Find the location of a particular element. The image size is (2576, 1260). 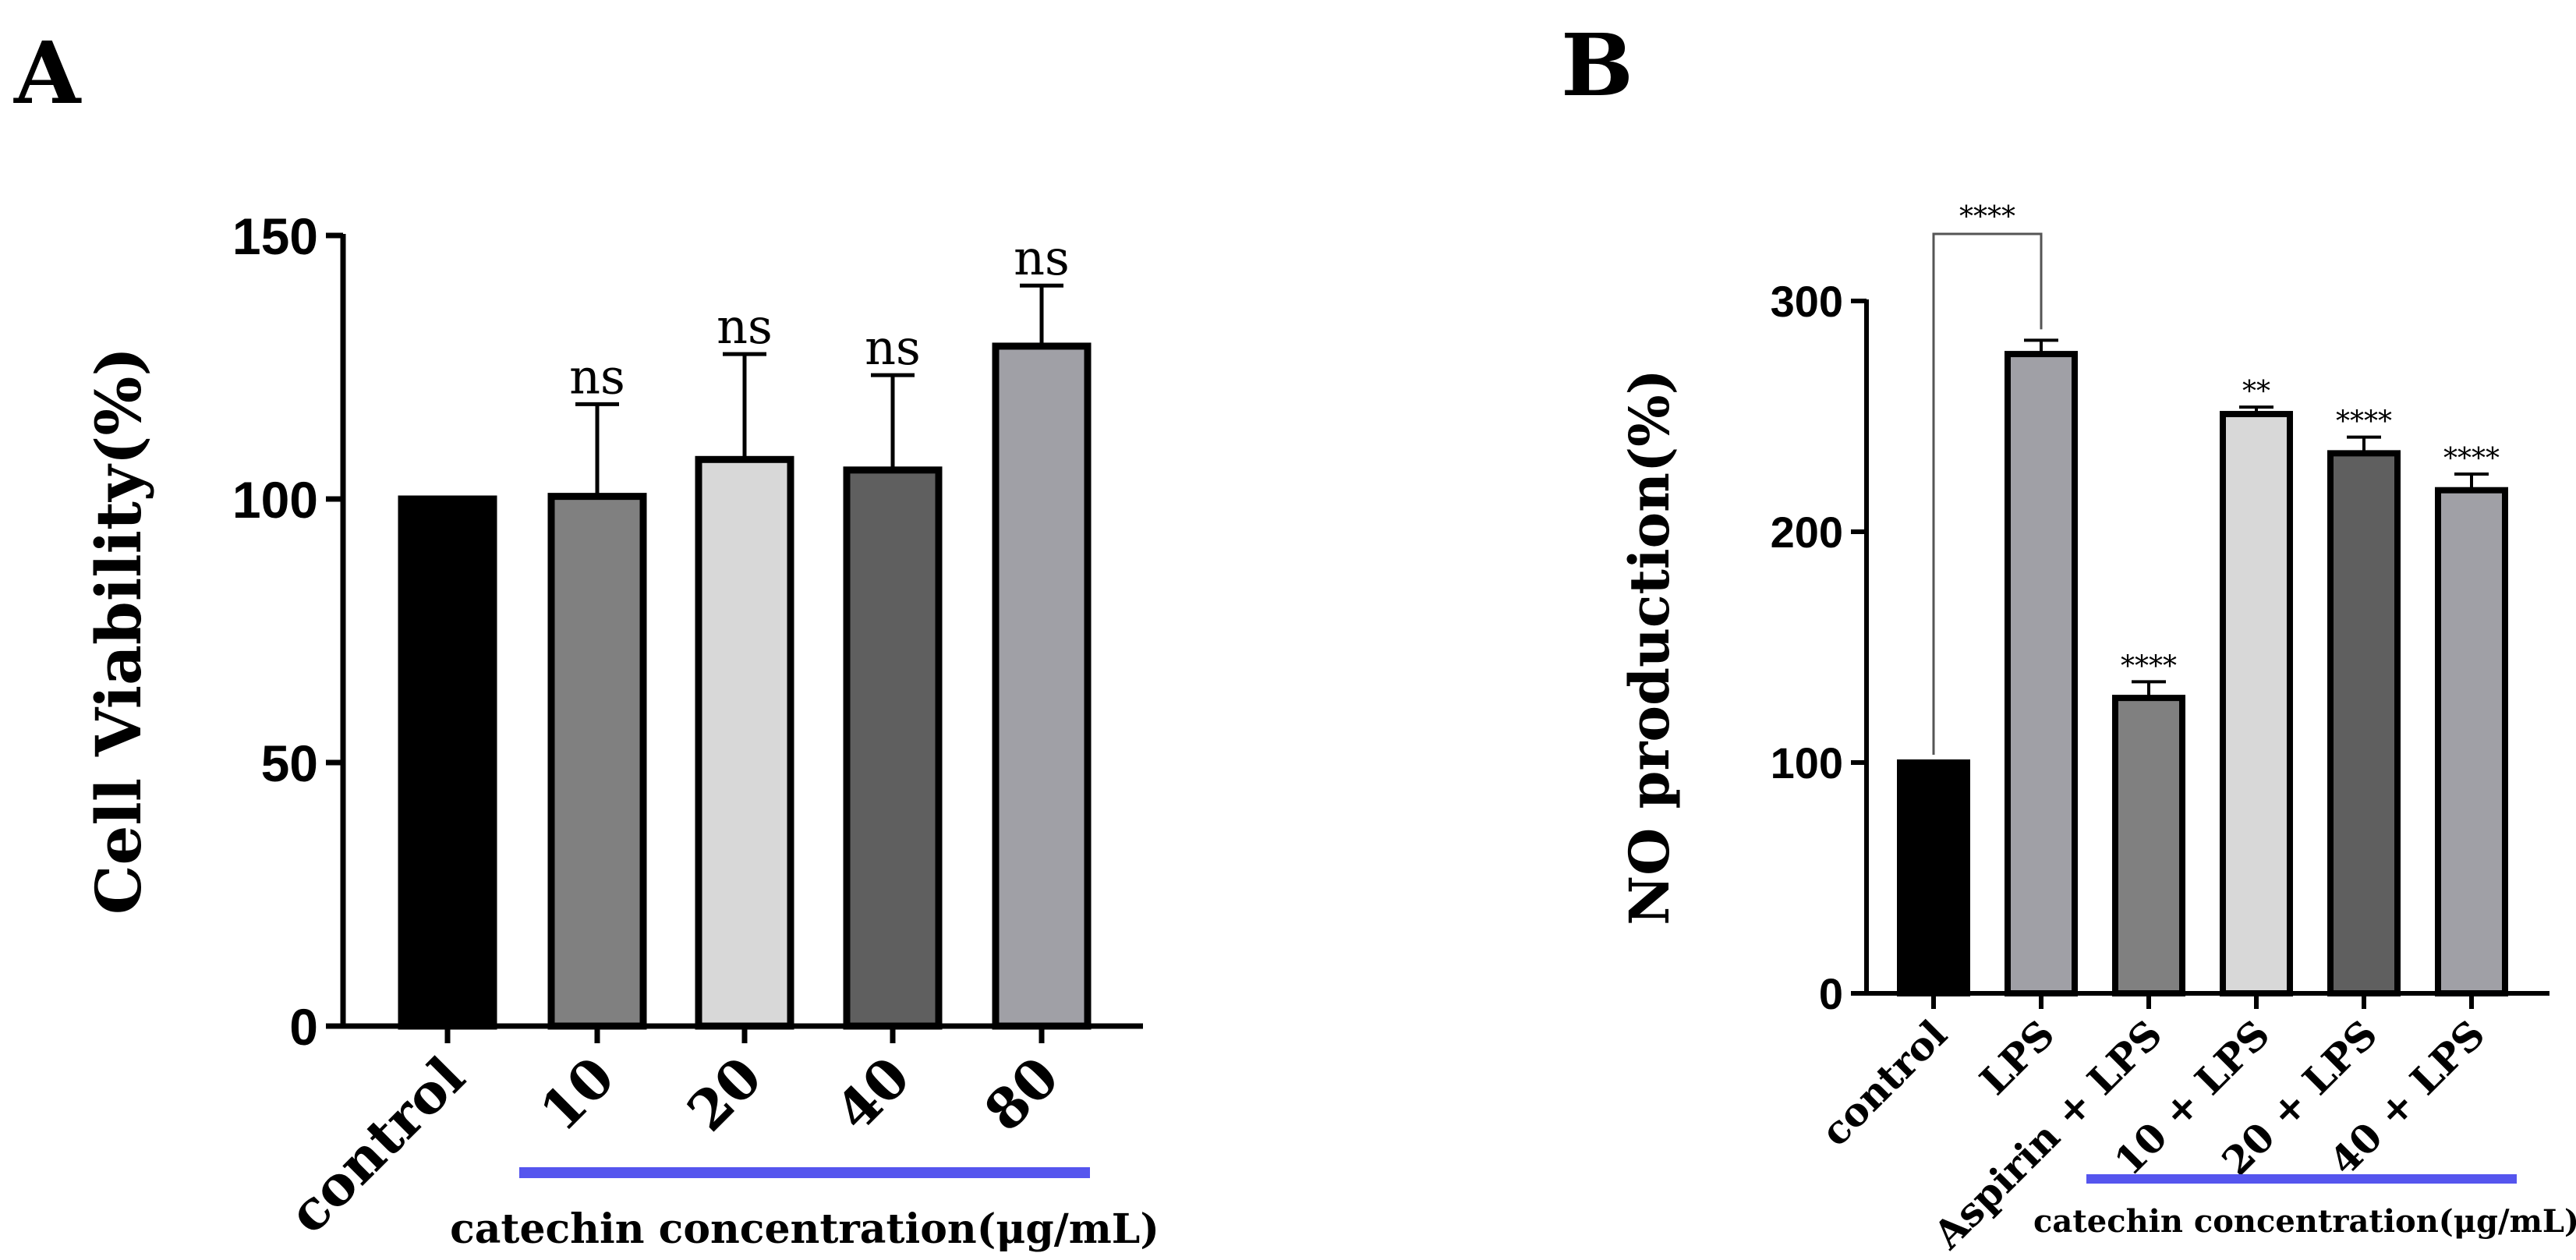

y-axis-label: Cell Viability(%) is located at coordinates (118, 631).